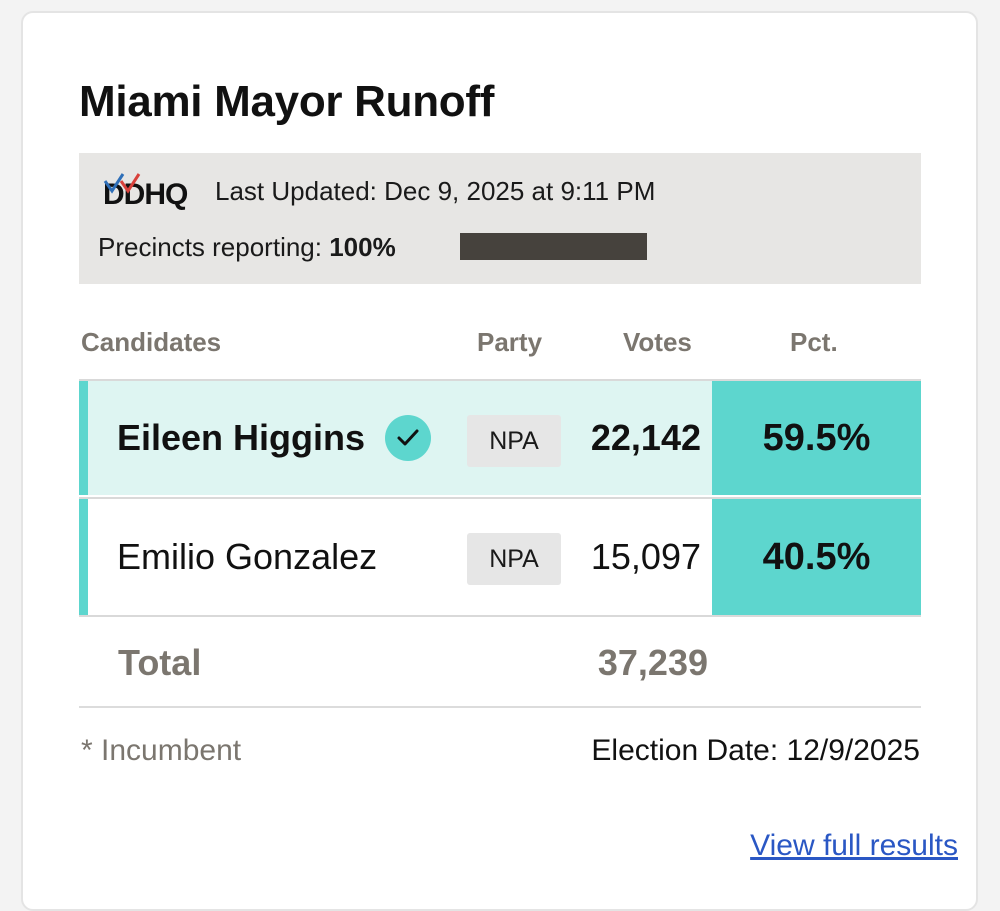 Image resolution: width=1000 pixels, height=911 pixels. I want to click on view-full-results-link: View full results, so click(854, 845).